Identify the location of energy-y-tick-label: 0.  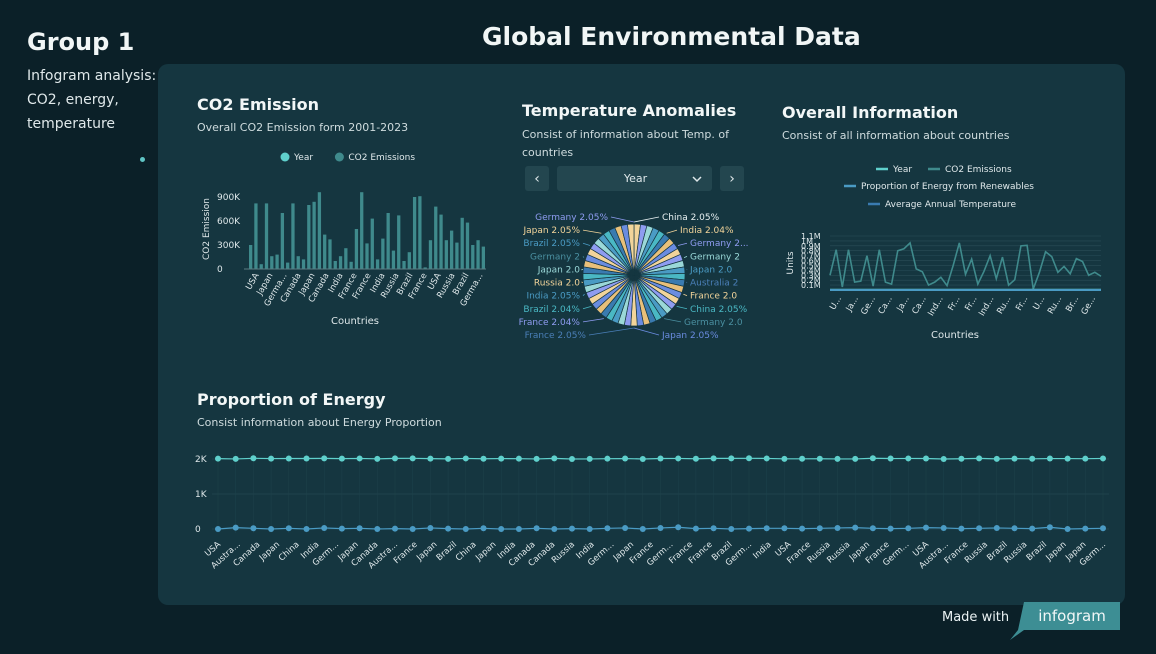
(198, 530).